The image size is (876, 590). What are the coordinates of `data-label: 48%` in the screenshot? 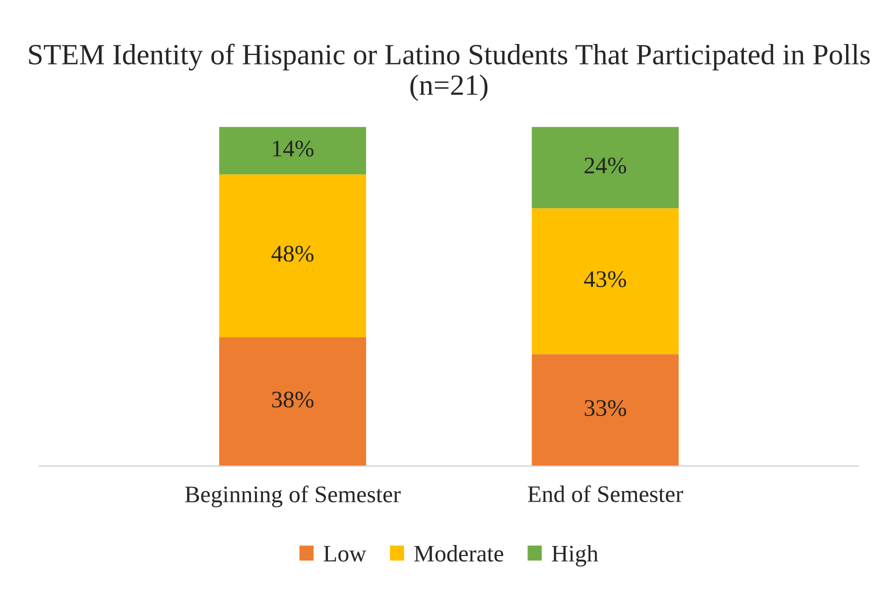 It's located at (292, 254).